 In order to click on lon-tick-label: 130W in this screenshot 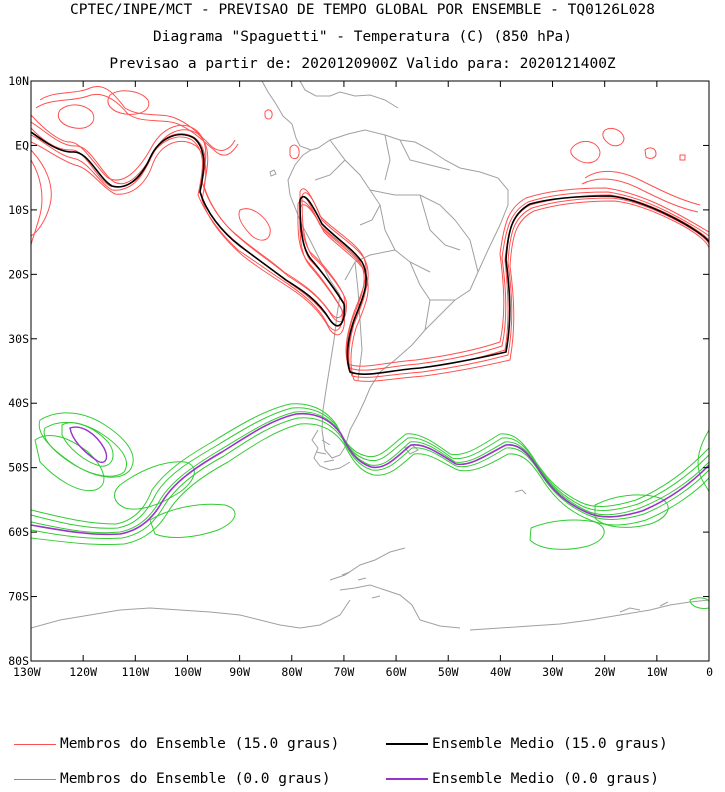, I will do `click(27, 672)`.